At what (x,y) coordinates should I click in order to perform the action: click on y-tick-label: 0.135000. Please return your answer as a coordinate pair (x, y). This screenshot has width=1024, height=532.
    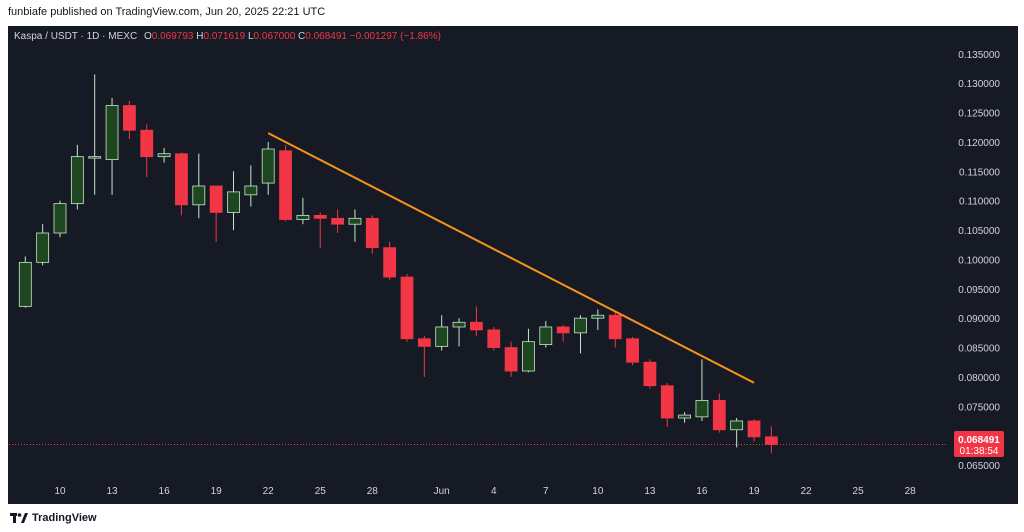
    Looking at the image, I should click on (979, 55).